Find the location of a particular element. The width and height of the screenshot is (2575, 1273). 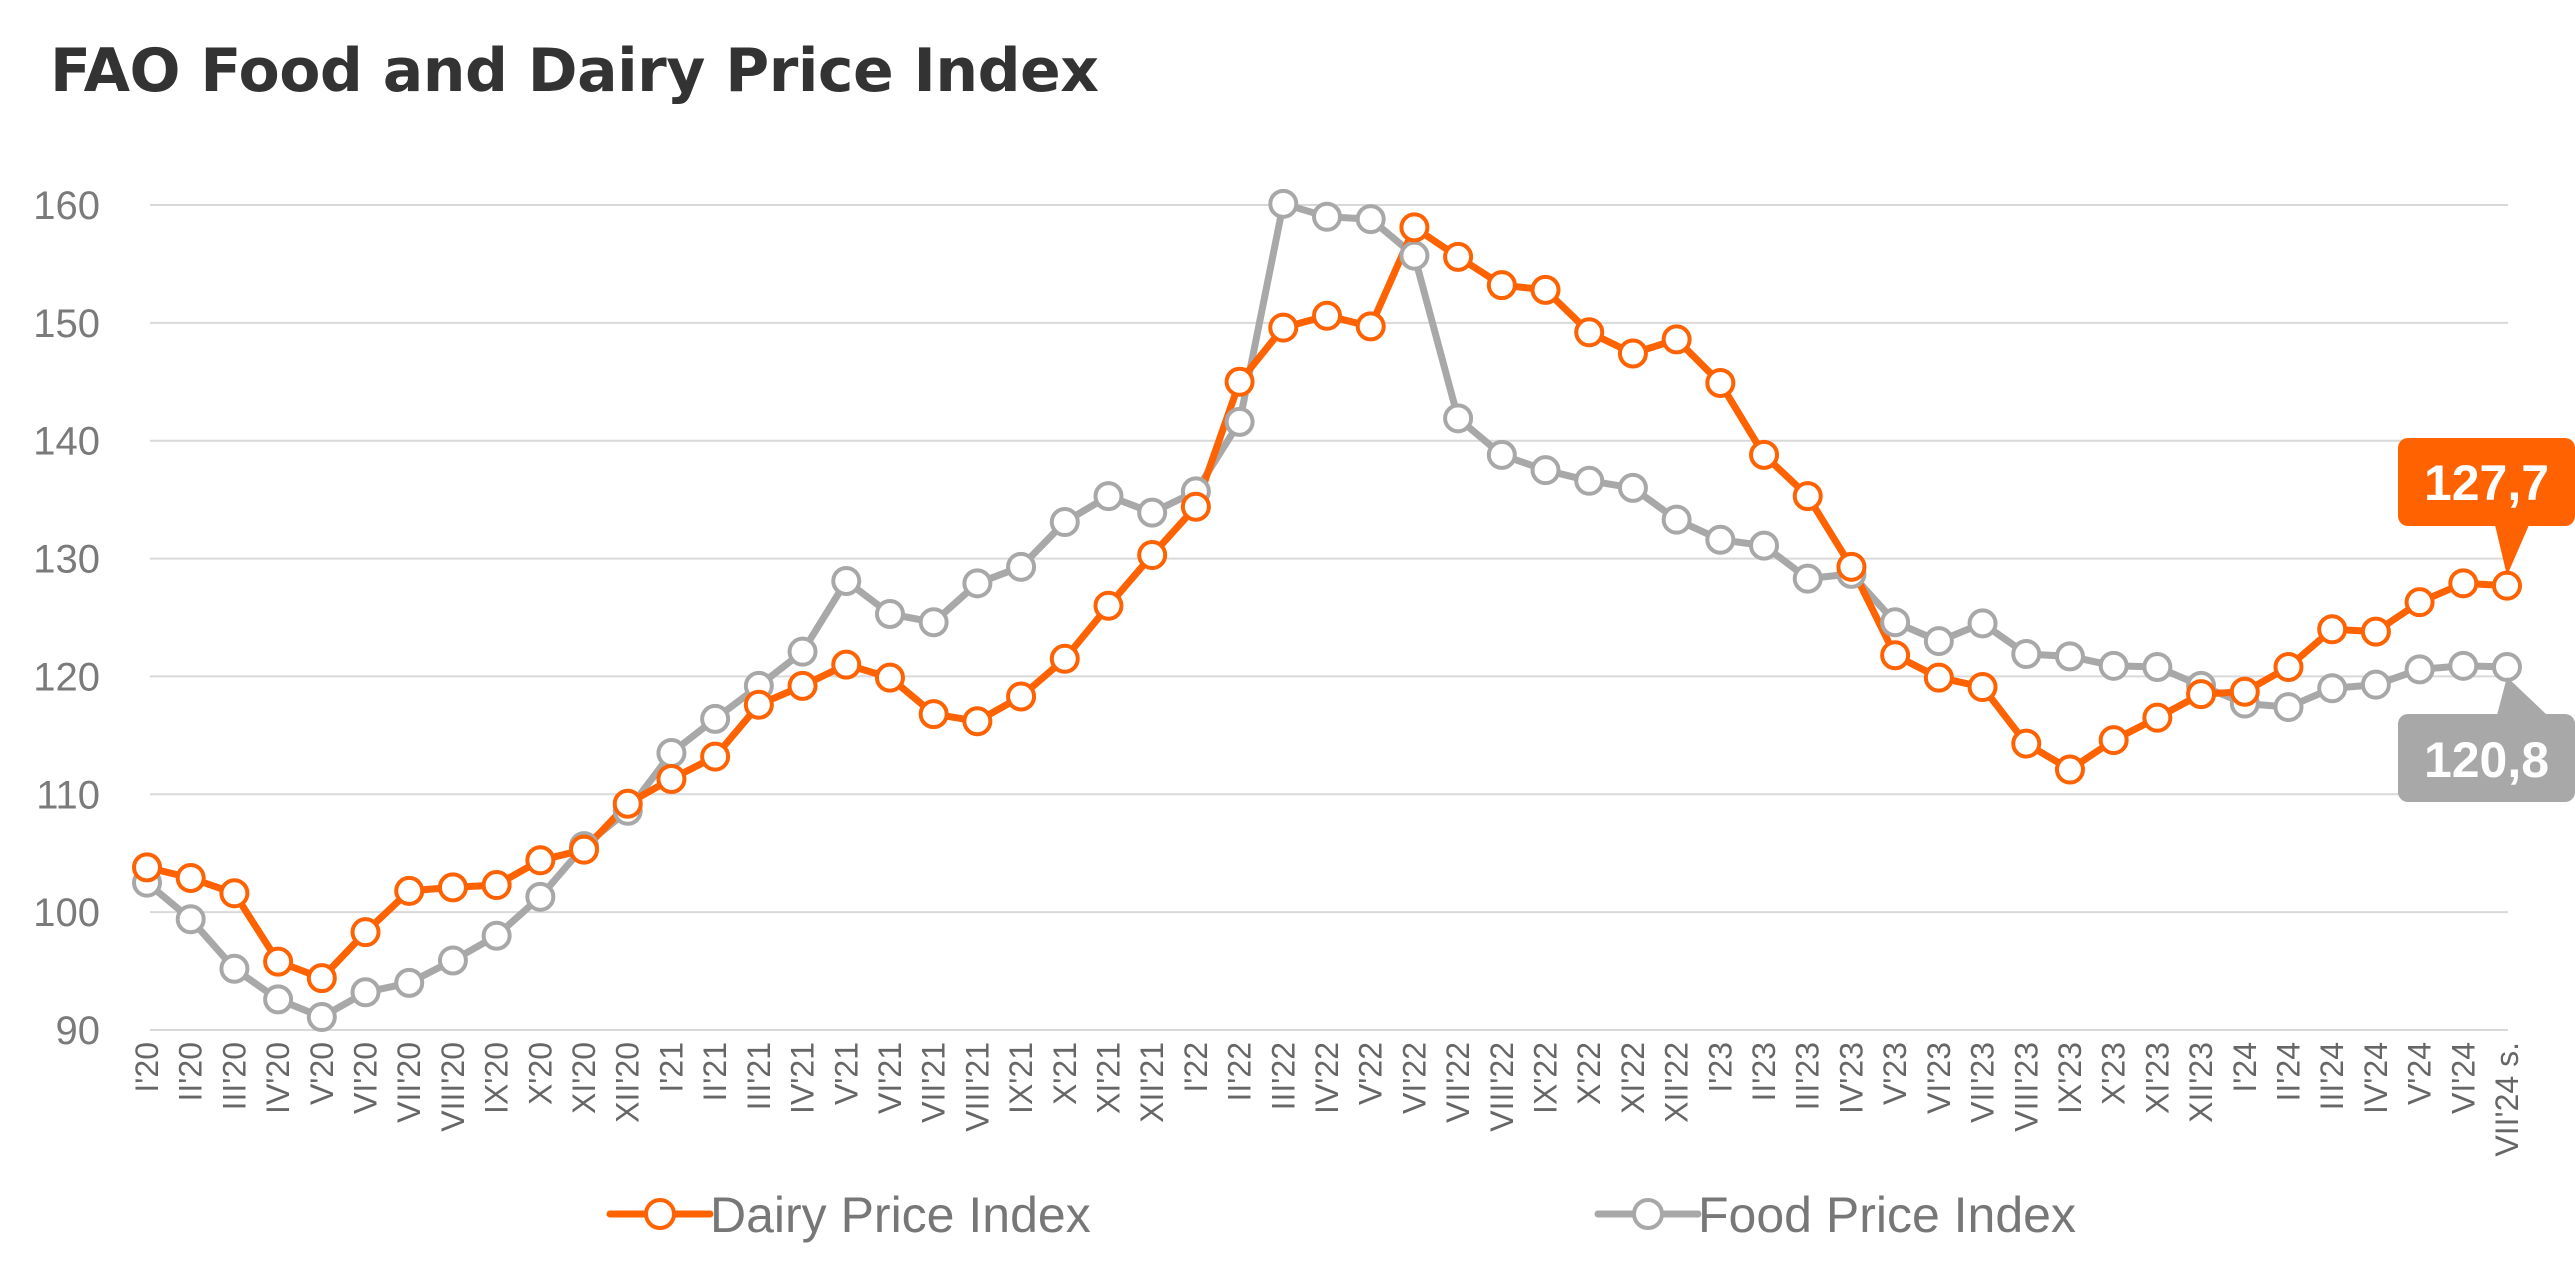

x-tick-label: II'21 is located at coordinates (715, 1071).